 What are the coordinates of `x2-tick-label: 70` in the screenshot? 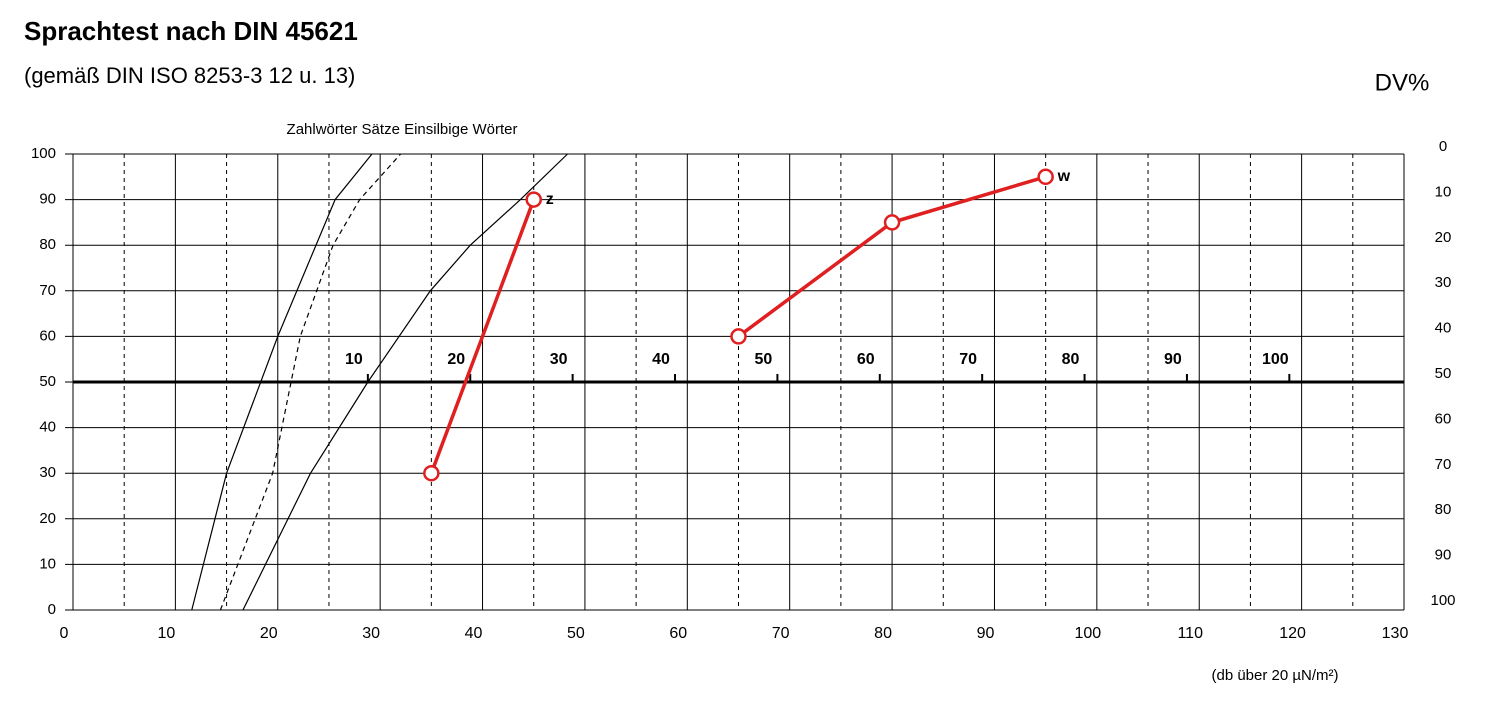 It's located at (968, 359).